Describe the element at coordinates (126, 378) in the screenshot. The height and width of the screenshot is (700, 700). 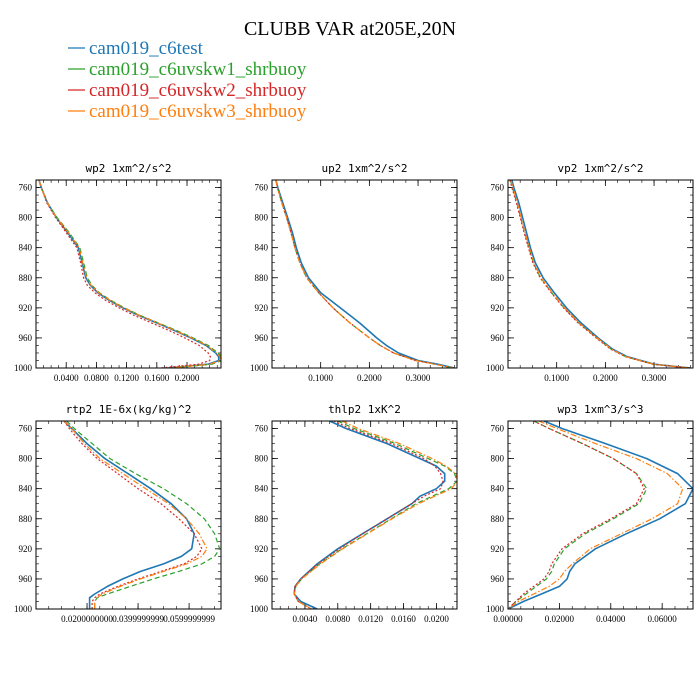
I see `x-tick-label: 0.1200` at that location.